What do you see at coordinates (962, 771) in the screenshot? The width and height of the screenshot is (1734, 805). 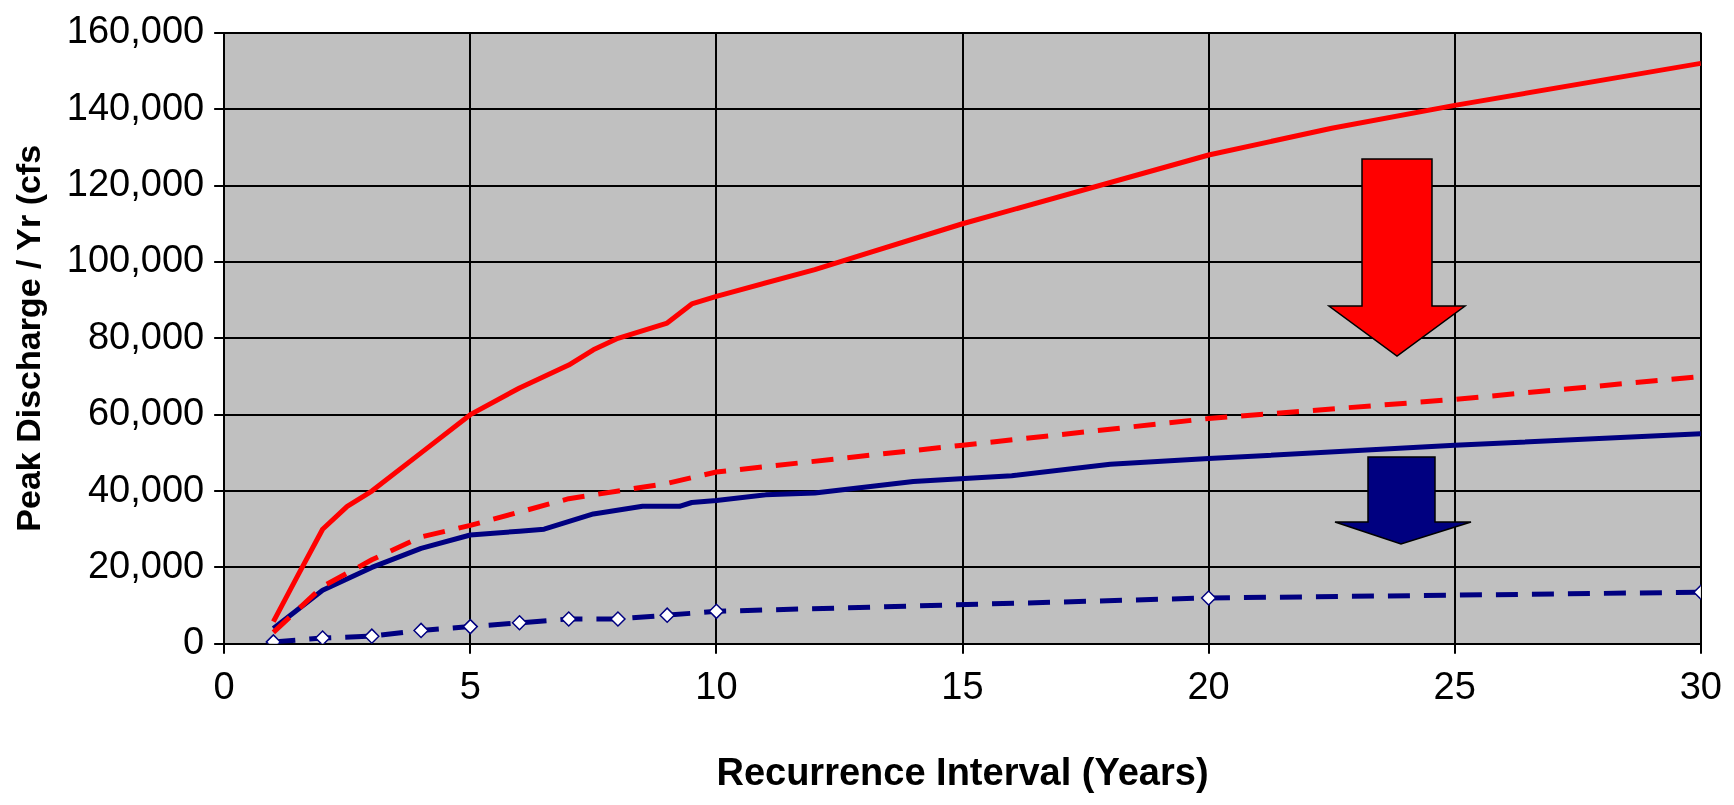 I see `x-axis-title: Recurrence Interval (Years)` at bounding box center [962, 771].